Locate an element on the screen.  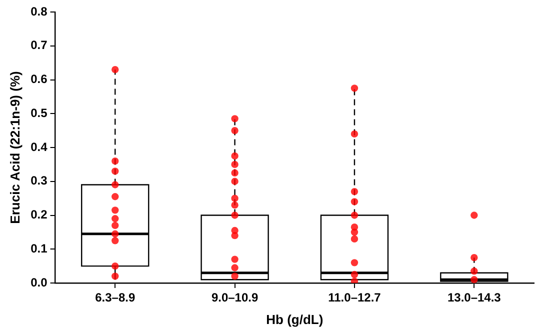
y-tick-label: 0.4 is located at coordinates (39, 147).